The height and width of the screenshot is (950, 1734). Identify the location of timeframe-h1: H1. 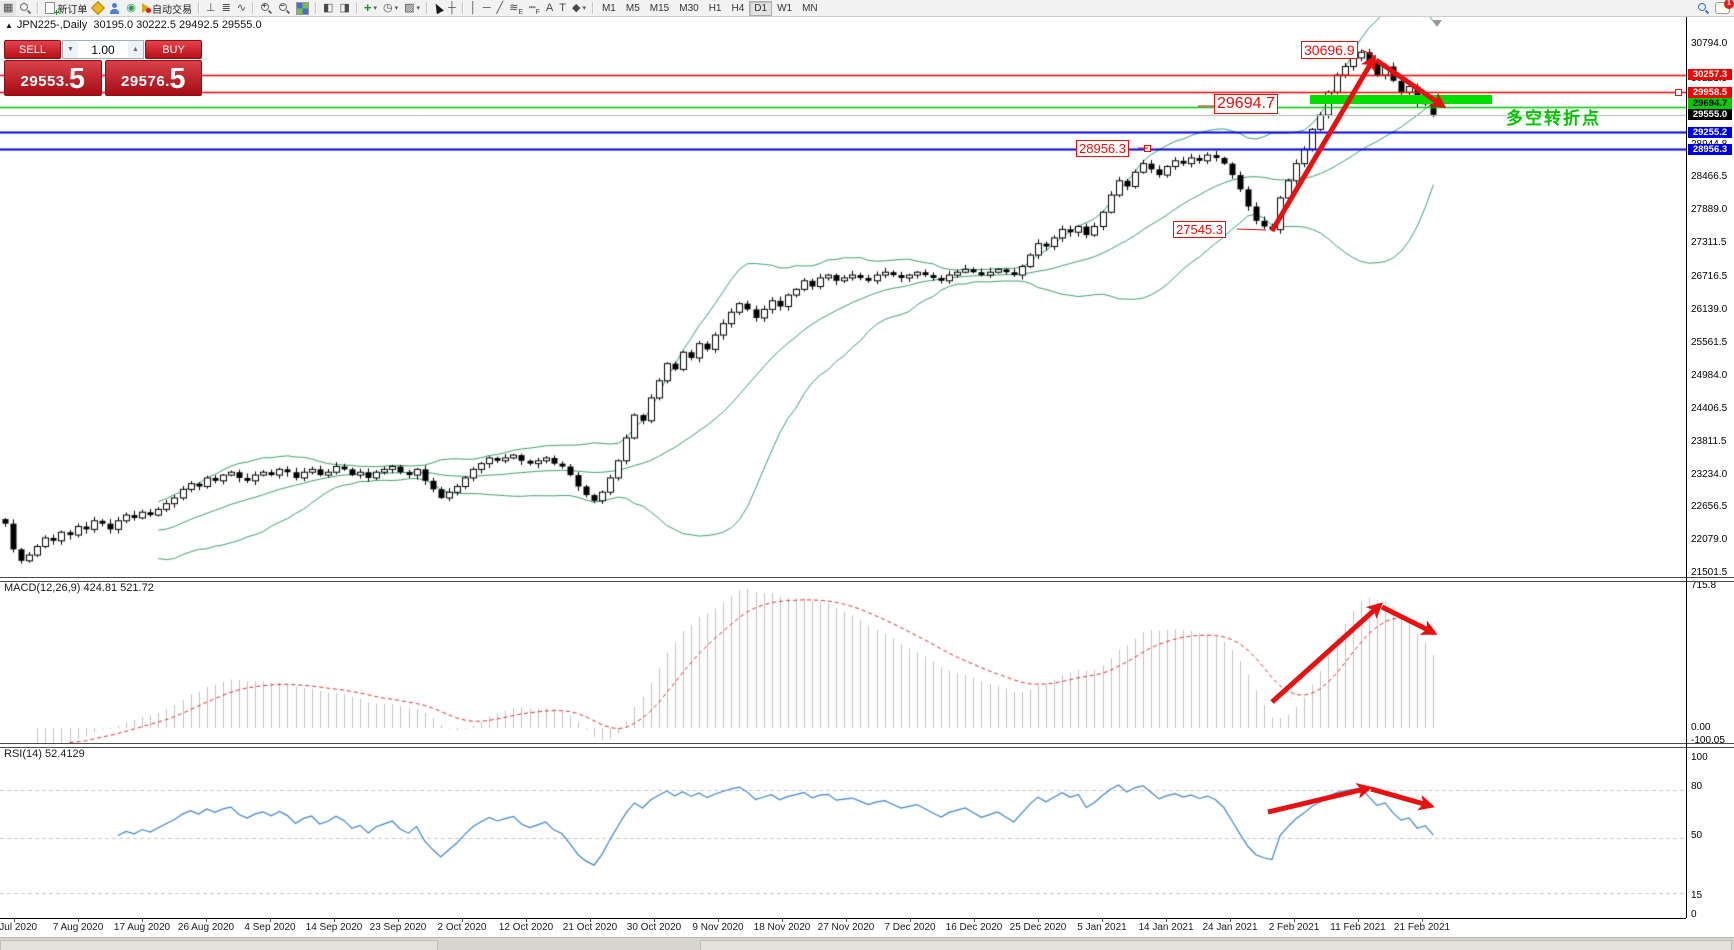
(715, 8).